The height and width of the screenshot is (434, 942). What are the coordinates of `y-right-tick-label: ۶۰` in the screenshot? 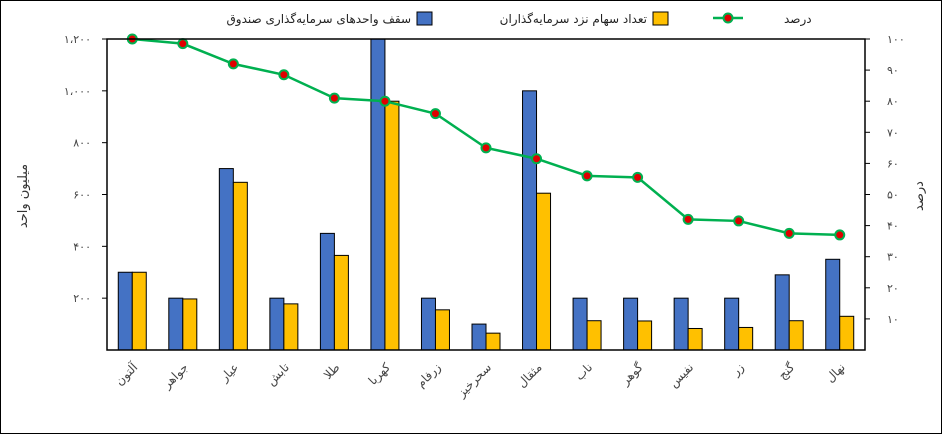 It's located at (893, 163).